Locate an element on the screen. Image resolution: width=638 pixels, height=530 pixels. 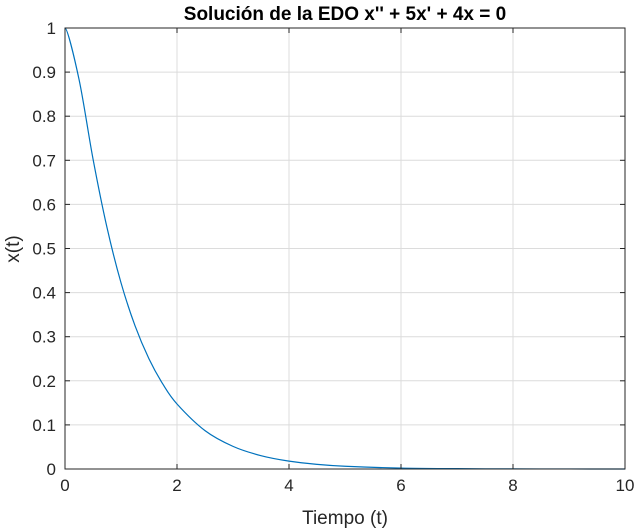
y-tick-label: 0.8 is located at coordinates (44, 116).